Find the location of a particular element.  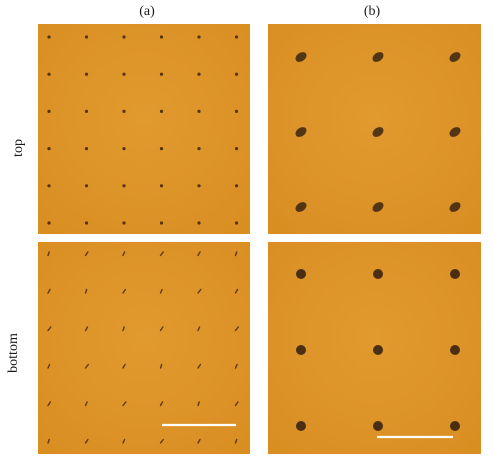

column-label-b: (b) is located at coordinates (372, 11).